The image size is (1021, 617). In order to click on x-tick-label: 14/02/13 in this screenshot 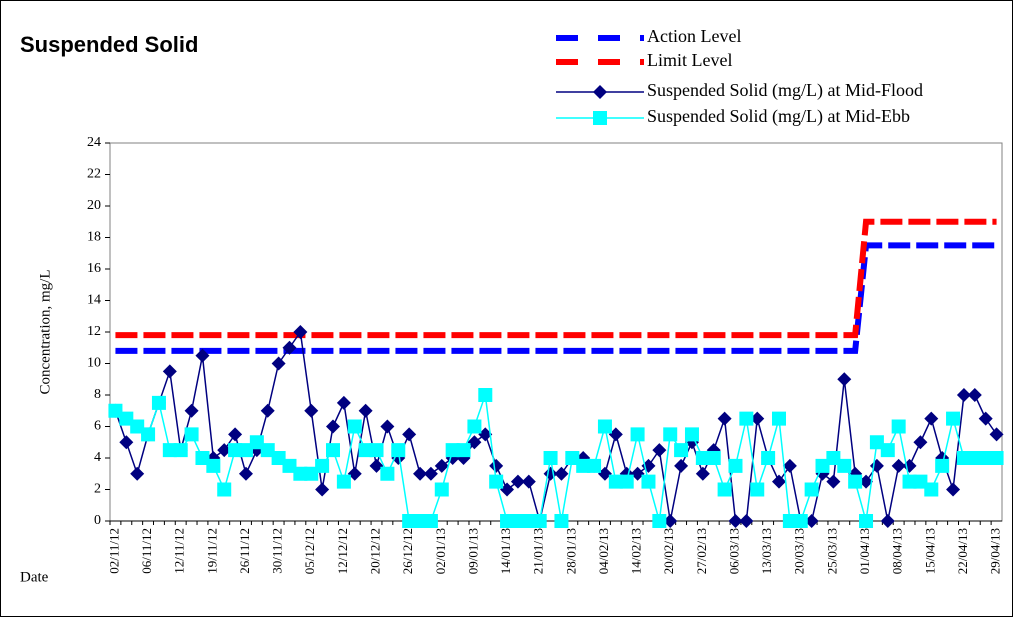, I will do `click(636, 551)`.